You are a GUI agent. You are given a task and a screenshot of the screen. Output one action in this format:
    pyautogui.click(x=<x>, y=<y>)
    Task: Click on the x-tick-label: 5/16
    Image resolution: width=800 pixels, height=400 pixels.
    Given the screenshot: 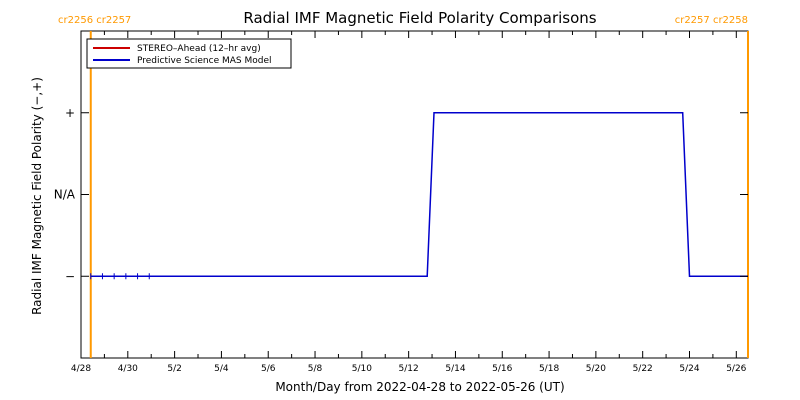 What is the action you would take?
    pyautogui.click(x=502, y=369)
    